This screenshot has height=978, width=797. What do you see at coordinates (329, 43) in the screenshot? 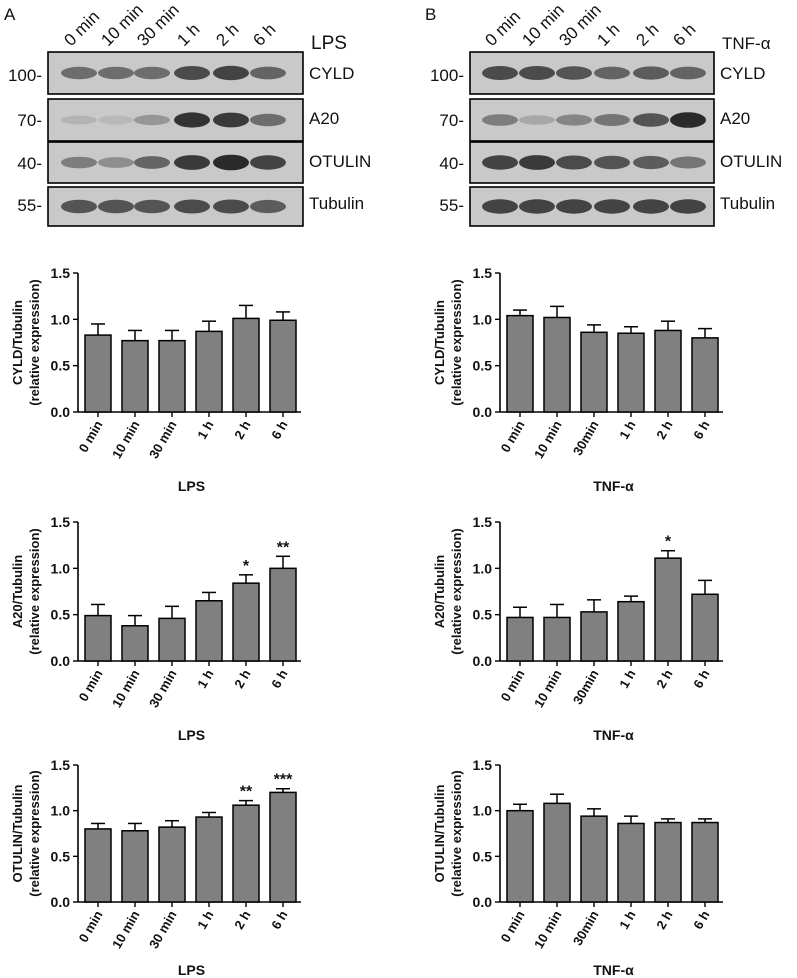
I see `treatment-label: LPS` at bounding box center [329, 43].